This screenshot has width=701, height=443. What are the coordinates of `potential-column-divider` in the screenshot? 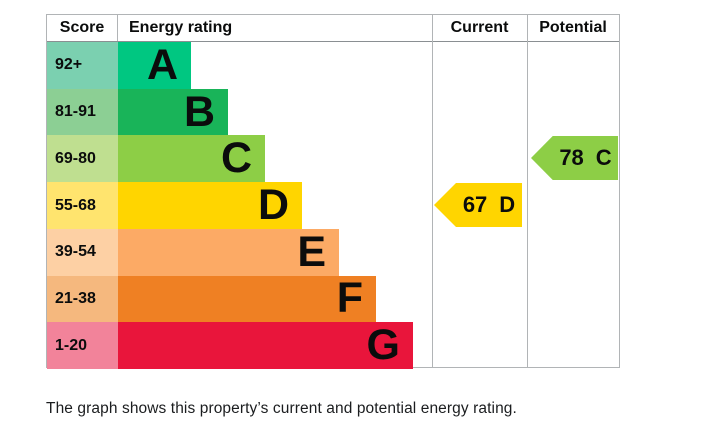 It's located at (527, 191).